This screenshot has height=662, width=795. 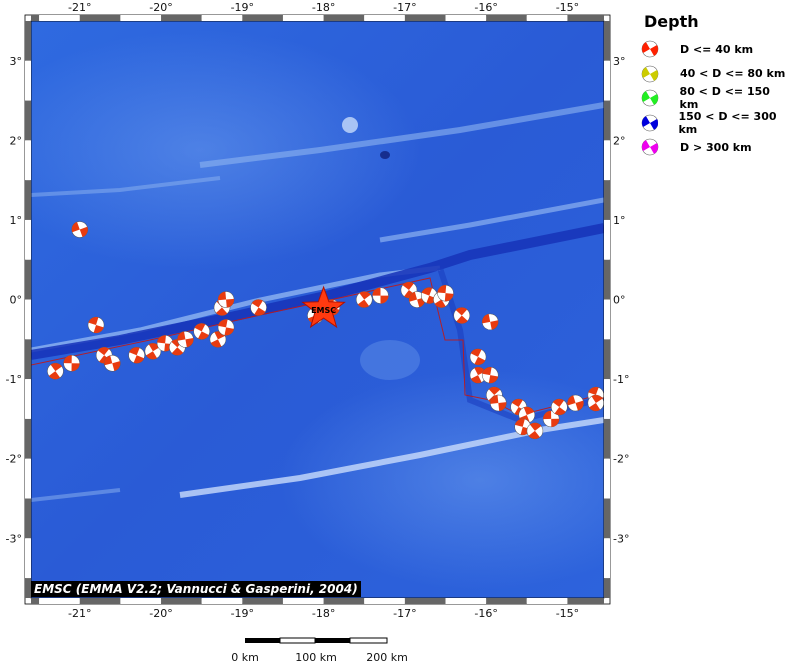 I want to click on legend-item: D > 300 km, so click(x=715, y=147).